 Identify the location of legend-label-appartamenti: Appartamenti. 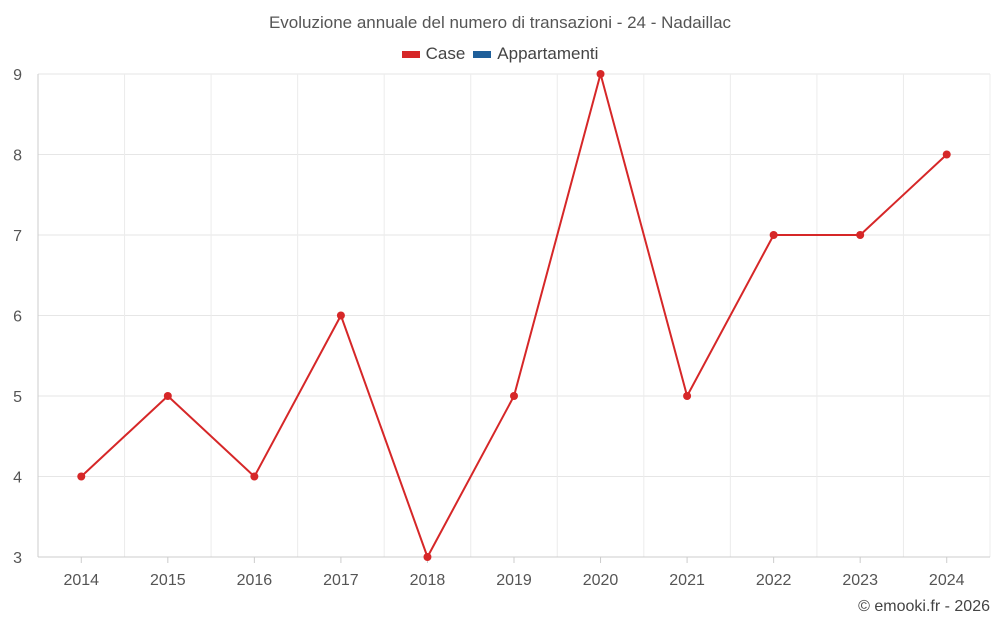
(548, 53).